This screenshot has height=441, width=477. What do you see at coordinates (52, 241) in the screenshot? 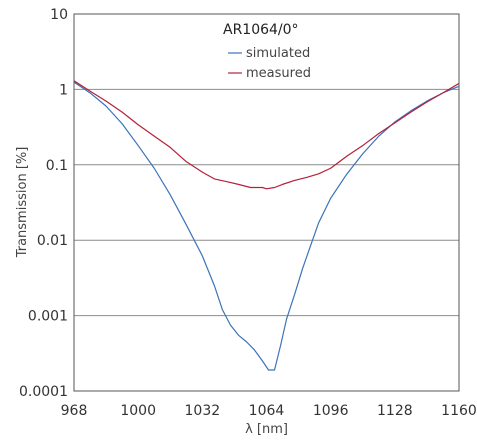
I see `y-tick-label: 0.01` at bounding box center [52, 241].